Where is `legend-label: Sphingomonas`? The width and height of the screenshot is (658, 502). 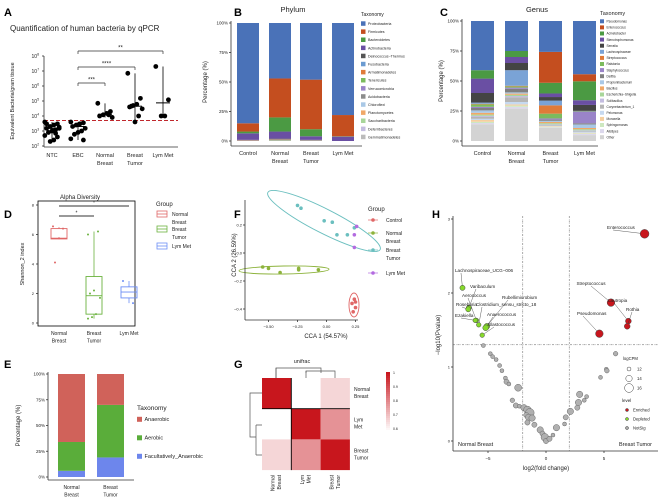
legend-label: Sphingomonas is located at coordinates (618, 125).